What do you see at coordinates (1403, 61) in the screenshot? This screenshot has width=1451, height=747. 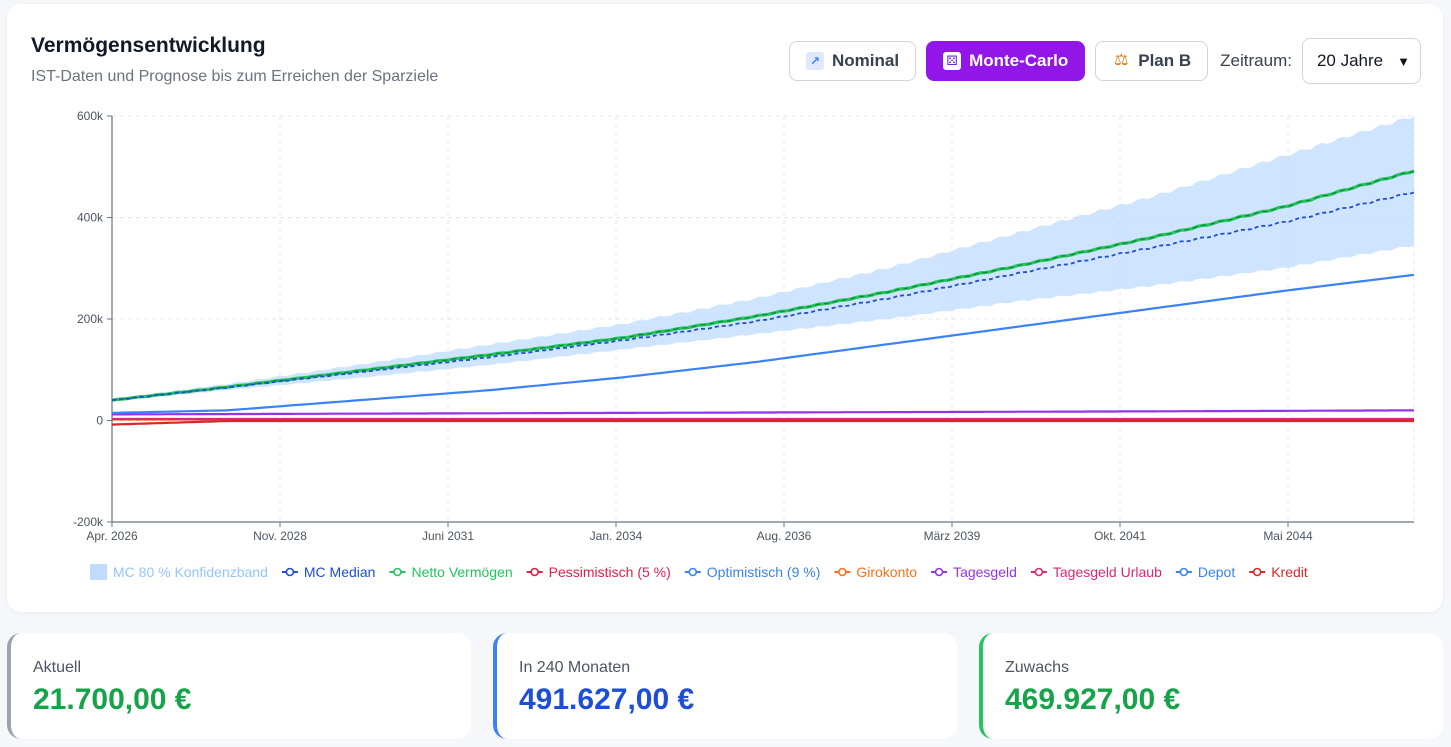 I see `chevron-down-icon: ▼` at bounding box center [1403, 61].